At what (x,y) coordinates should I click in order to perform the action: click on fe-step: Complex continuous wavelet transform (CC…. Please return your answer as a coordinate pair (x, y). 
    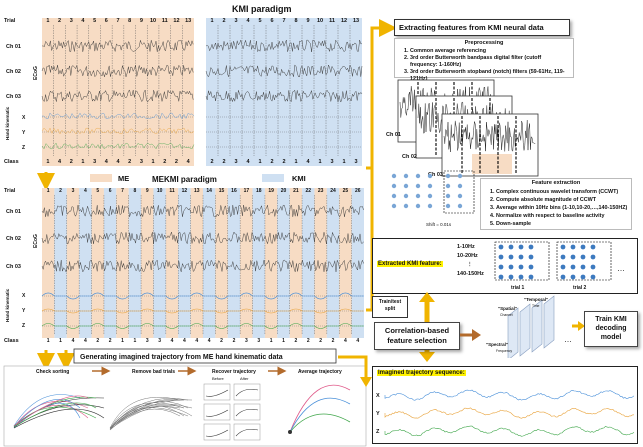
    Looking at the image, I should click on (562, 192).